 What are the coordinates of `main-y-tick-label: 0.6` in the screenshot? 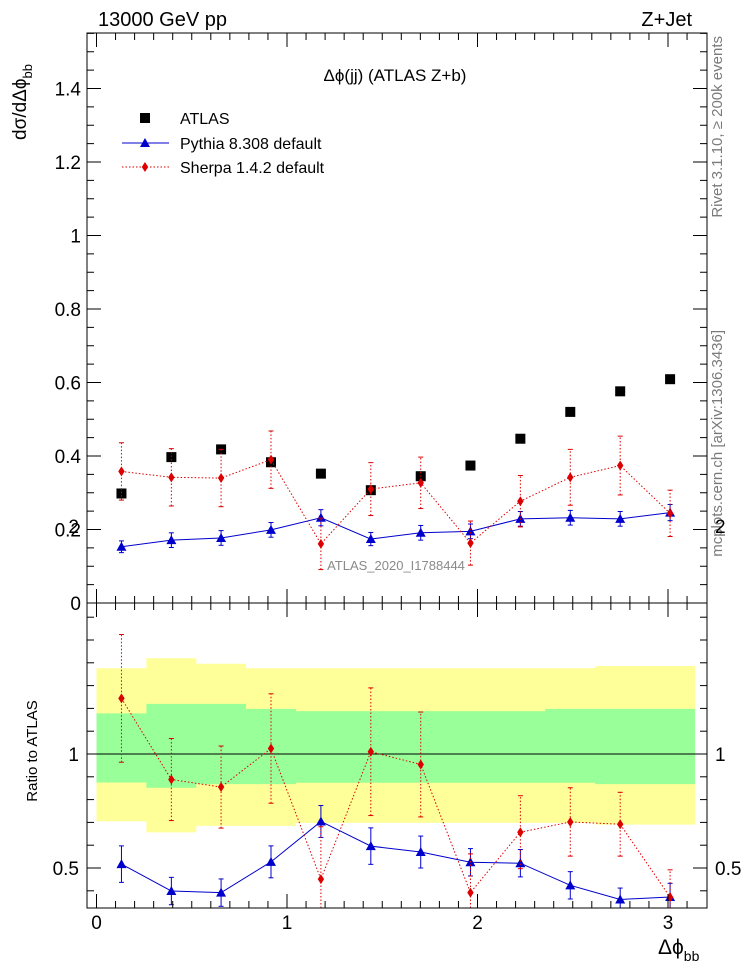 It's located at (68, 384).